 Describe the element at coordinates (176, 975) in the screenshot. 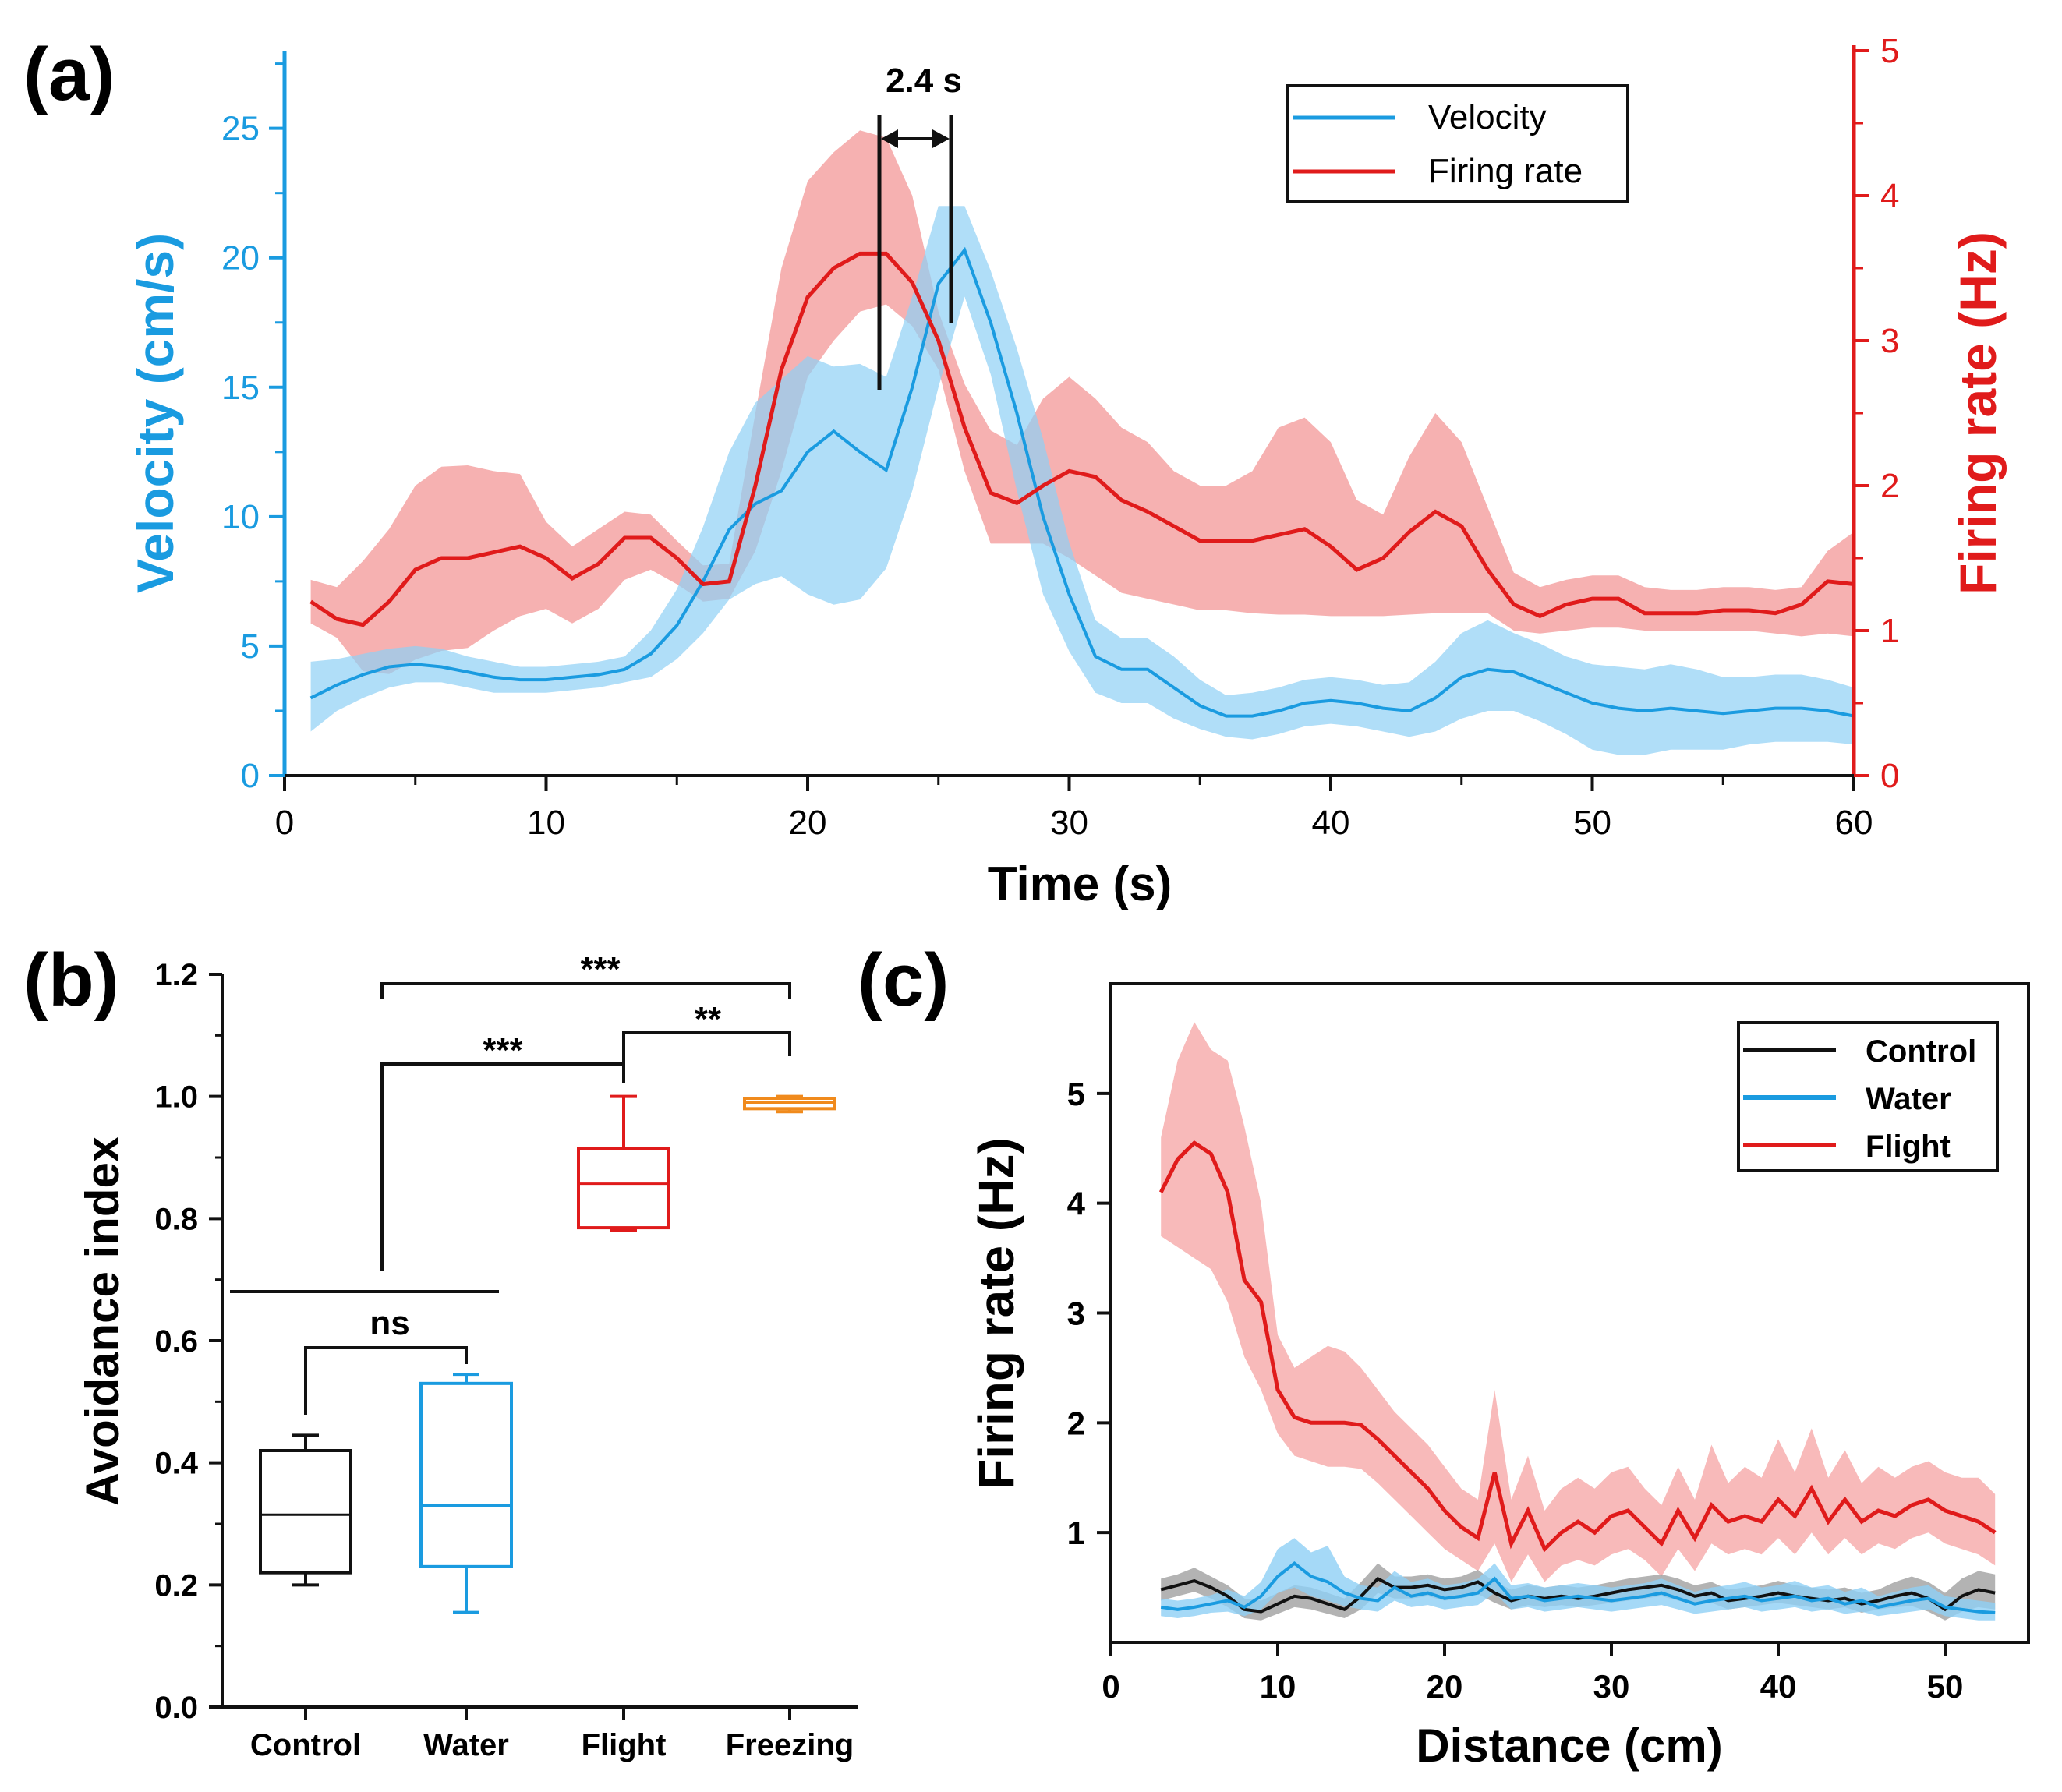

I see `b-ytick-label: 1.2` at that location.